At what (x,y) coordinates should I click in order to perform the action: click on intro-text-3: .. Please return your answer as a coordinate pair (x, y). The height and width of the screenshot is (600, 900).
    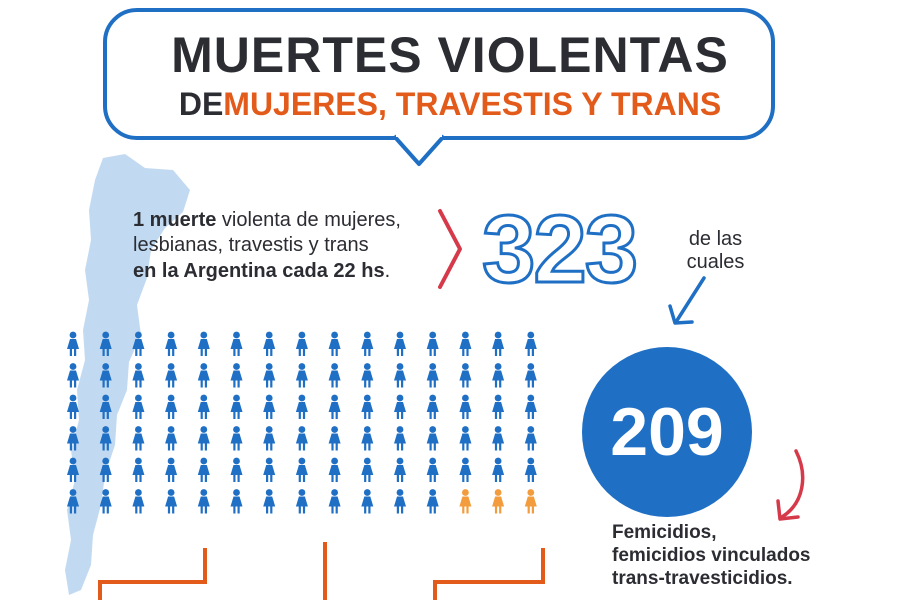
    Looking at the image, I should click on (387, 270).